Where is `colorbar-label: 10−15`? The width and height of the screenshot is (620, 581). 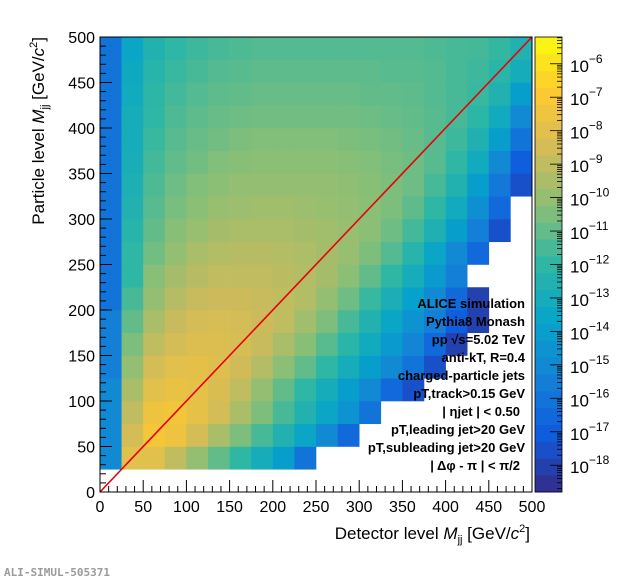 colorbar-label: 10−15 is located at coordinates (590, 365).